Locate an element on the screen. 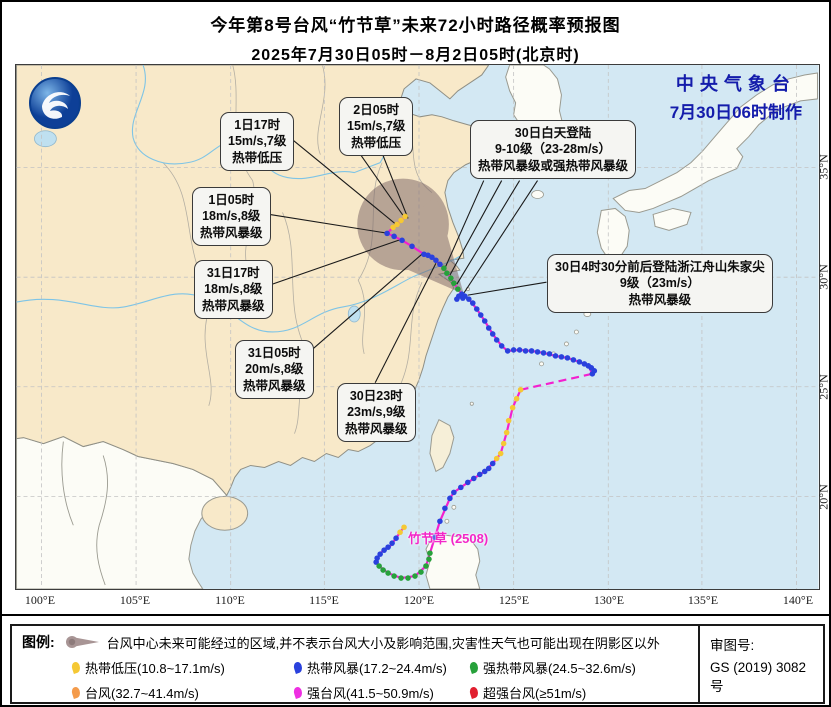  callout-landfall-zhoushan: 30日4时30分前后登陆浙江舟山朱家尖 9级（23m/s） 热带风暴级 is located at coordinates (660, 283).